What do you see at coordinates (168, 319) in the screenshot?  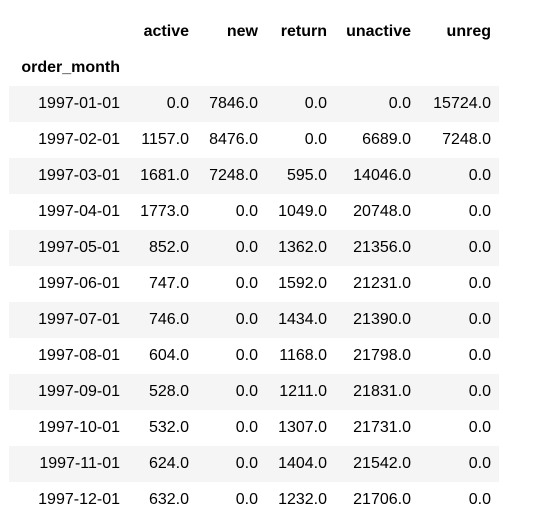 I see `table-cell: 746.0` at bounding box center [168, 319].